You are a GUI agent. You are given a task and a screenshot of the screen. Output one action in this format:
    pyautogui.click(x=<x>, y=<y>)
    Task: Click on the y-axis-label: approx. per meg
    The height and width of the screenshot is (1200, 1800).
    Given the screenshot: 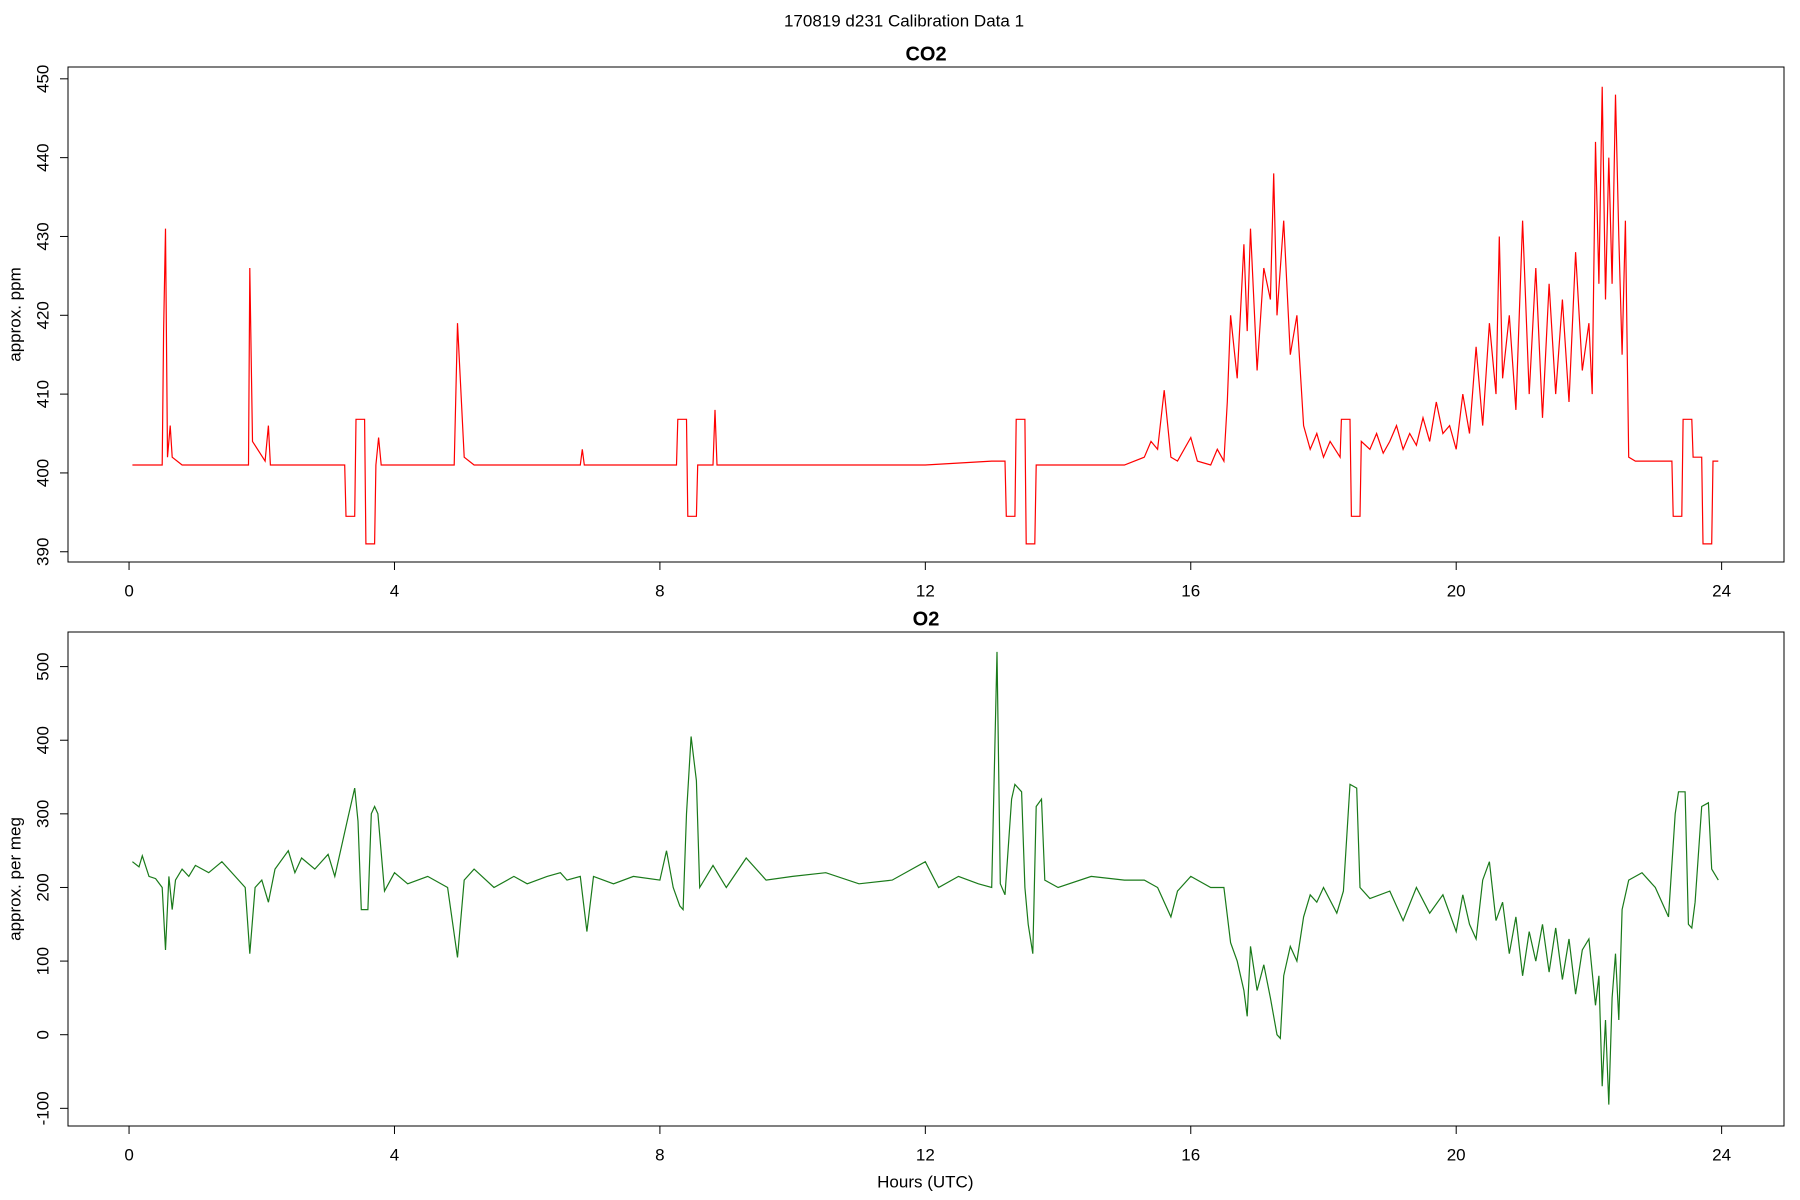 What is the action you would take?
    pyautogui.click(x=14, y=879)
    